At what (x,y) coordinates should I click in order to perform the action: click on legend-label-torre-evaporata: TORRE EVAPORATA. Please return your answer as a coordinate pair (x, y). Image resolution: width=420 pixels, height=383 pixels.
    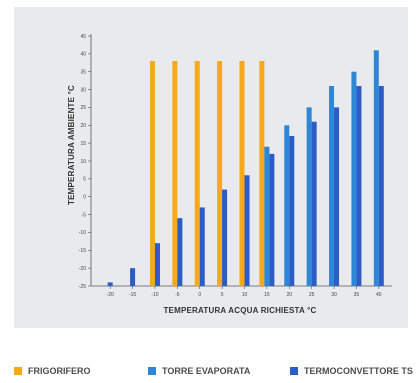
    Looking at the image, I should click on (206, 371).